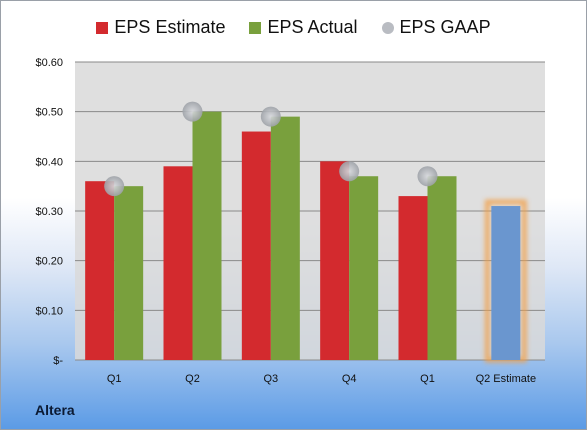  Describe the element at coordinates (270, 379) in the screenshot. I see `x-tick-label: Q3` at that location.